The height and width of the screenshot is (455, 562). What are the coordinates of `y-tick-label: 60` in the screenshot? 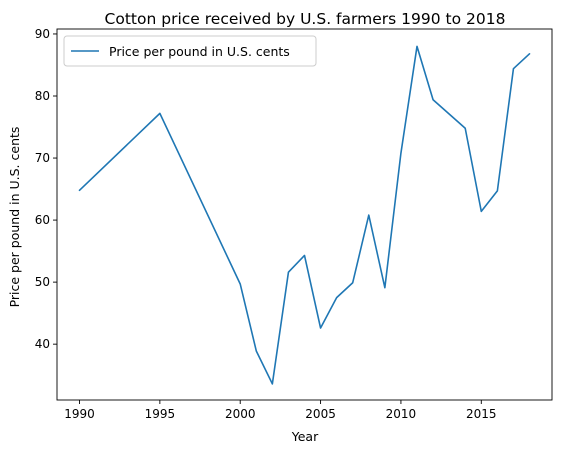 It's located at (42, 220).